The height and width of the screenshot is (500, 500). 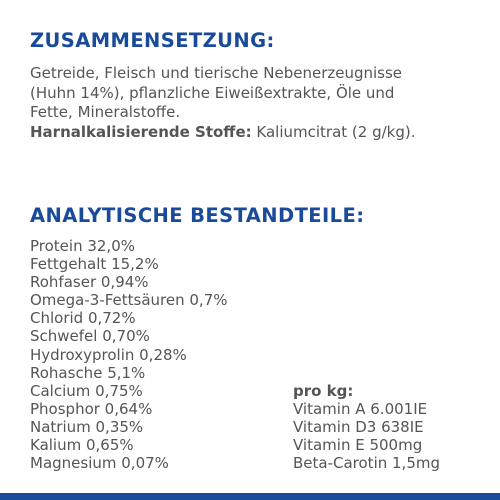 I want to click on vitamin-item-e: Vitamin E 500mg, so click(x=358, y=445).